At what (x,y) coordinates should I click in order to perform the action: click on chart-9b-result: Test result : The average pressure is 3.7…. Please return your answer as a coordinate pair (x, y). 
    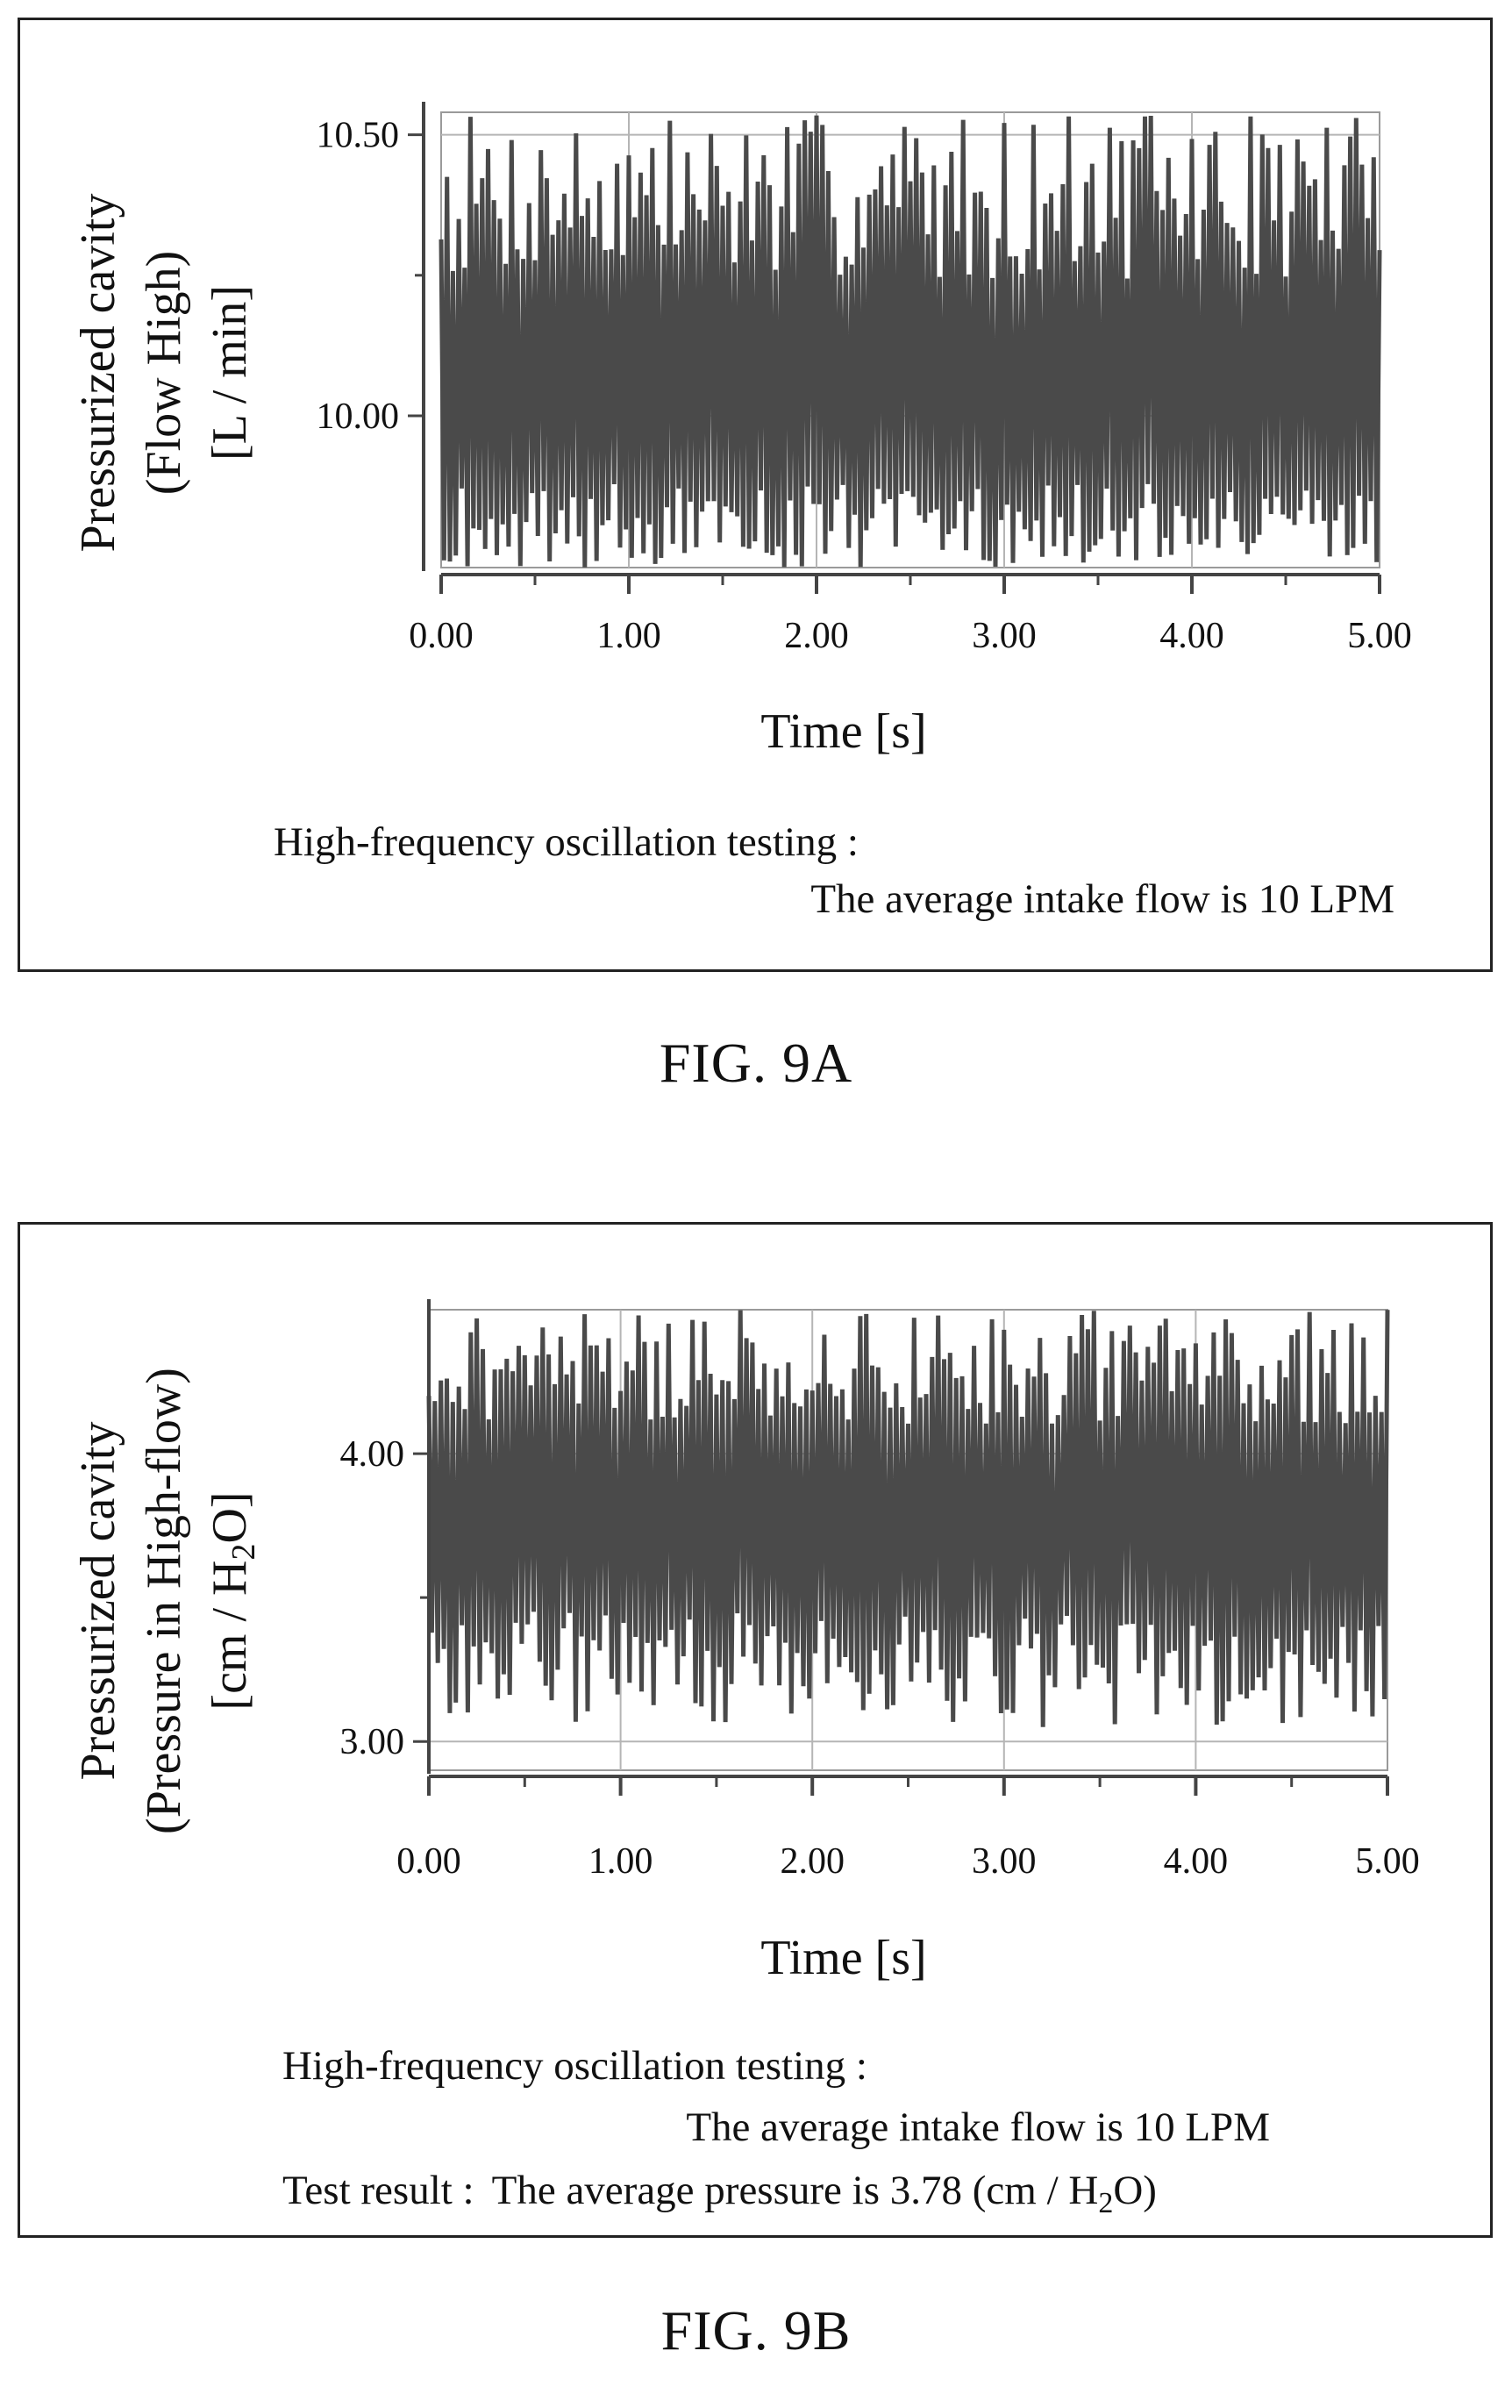
    Looking at the image, I should click on (719, 2193).